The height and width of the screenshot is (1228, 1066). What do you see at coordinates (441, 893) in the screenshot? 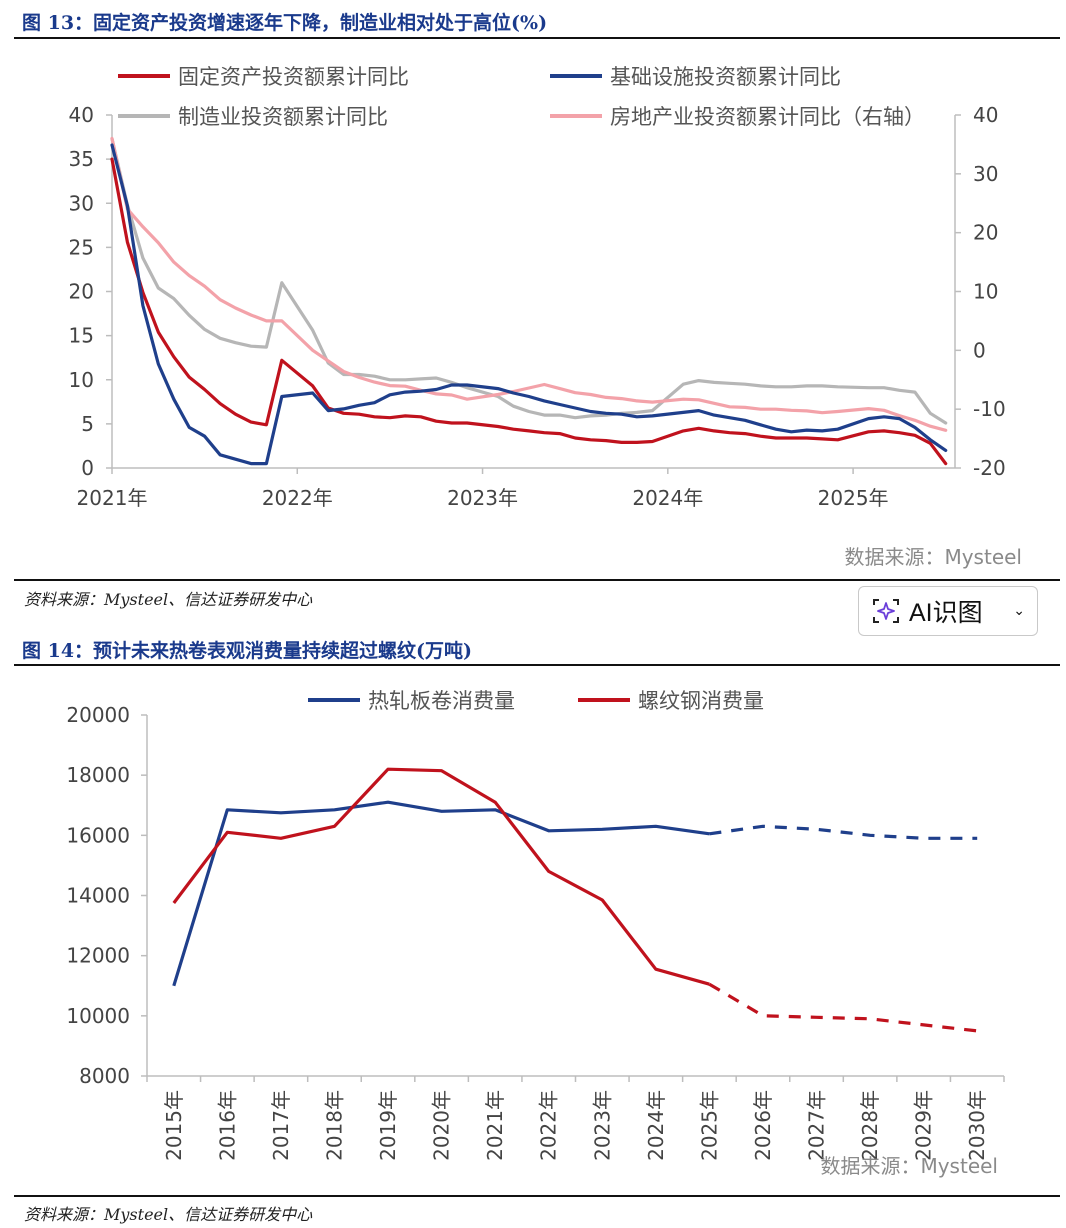
I see `line-series-0-actual` at bounding box center [441, 893].